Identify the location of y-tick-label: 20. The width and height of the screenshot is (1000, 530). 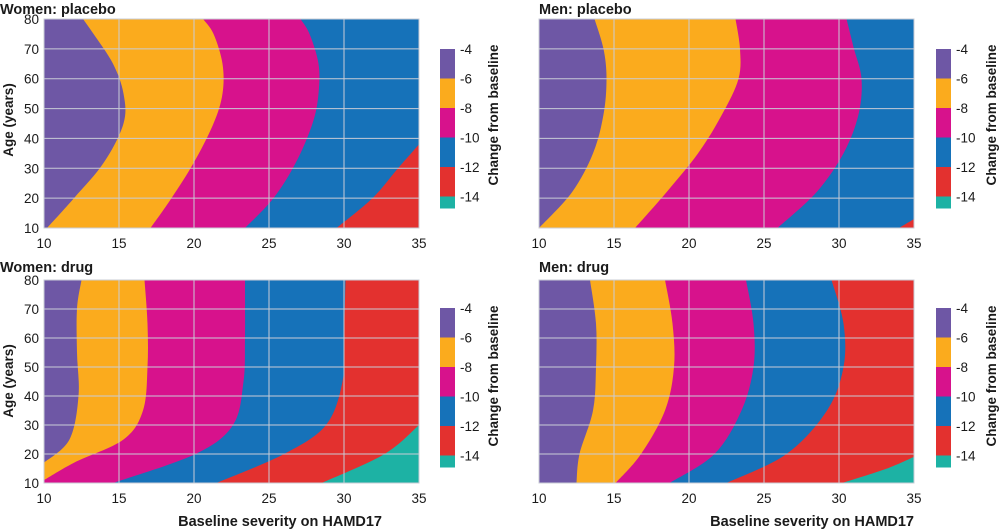
(31, 454).